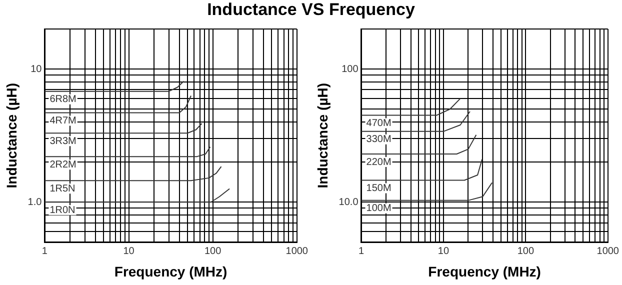 Image resolution: width=622 pixels, height=285 pixels. I want to click on series-label: 1R0N, so click(63, 210).